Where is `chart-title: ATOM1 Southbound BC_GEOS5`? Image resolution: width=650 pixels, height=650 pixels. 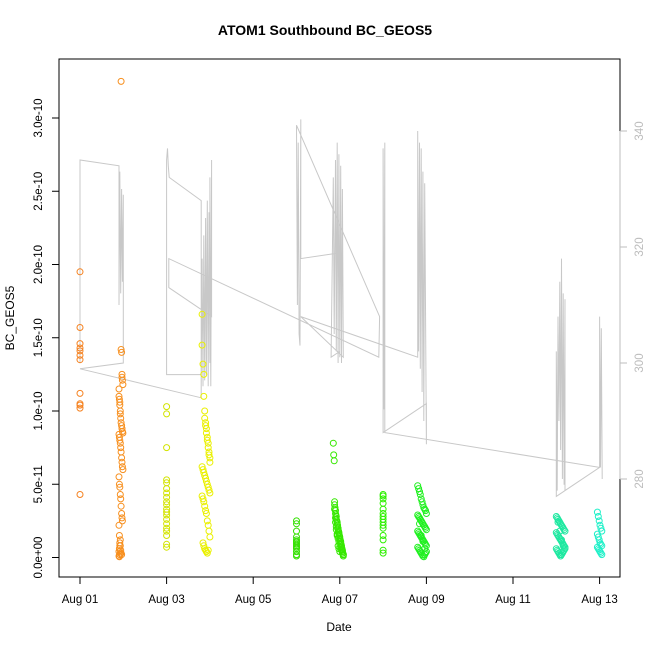
chart-title: ATOM1 Southbound BC_GEOS5 is located at coordinates (325, 30).